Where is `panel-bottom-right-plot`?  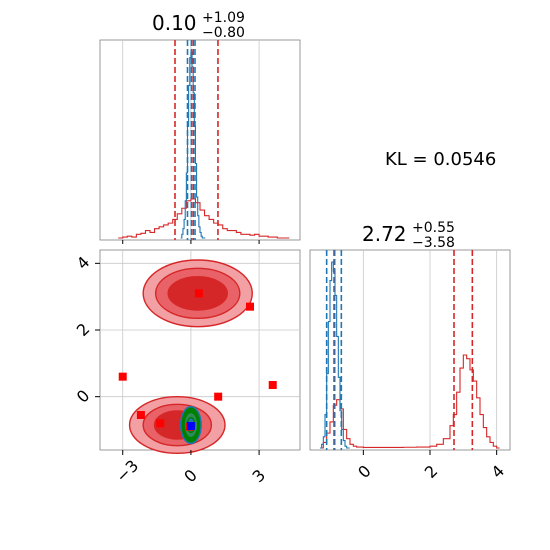
panel-bottom-right-plot is located at coordinates (410, 350).